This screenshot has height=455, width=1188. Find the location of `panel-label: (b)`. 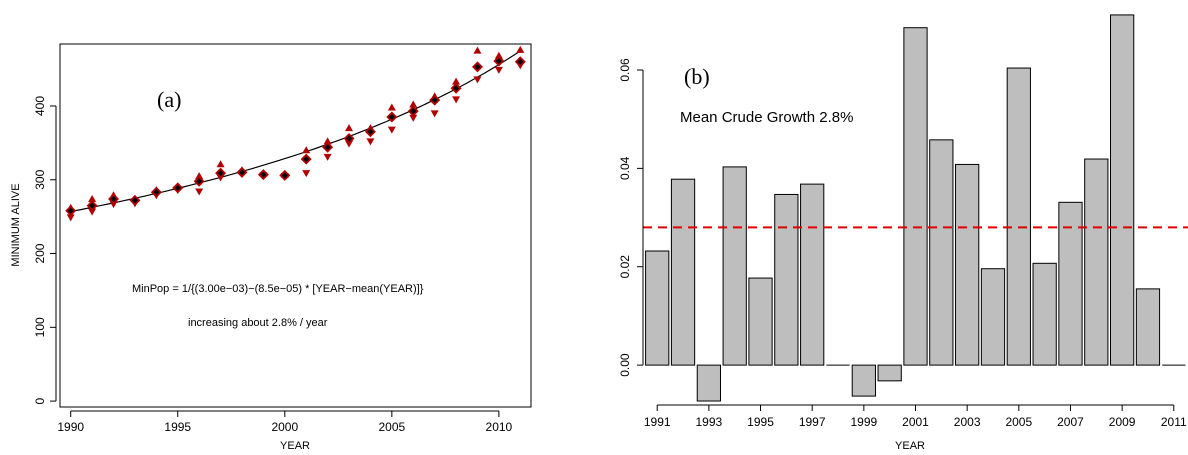

panel-label: (b) is located at coordinates (697, 76).